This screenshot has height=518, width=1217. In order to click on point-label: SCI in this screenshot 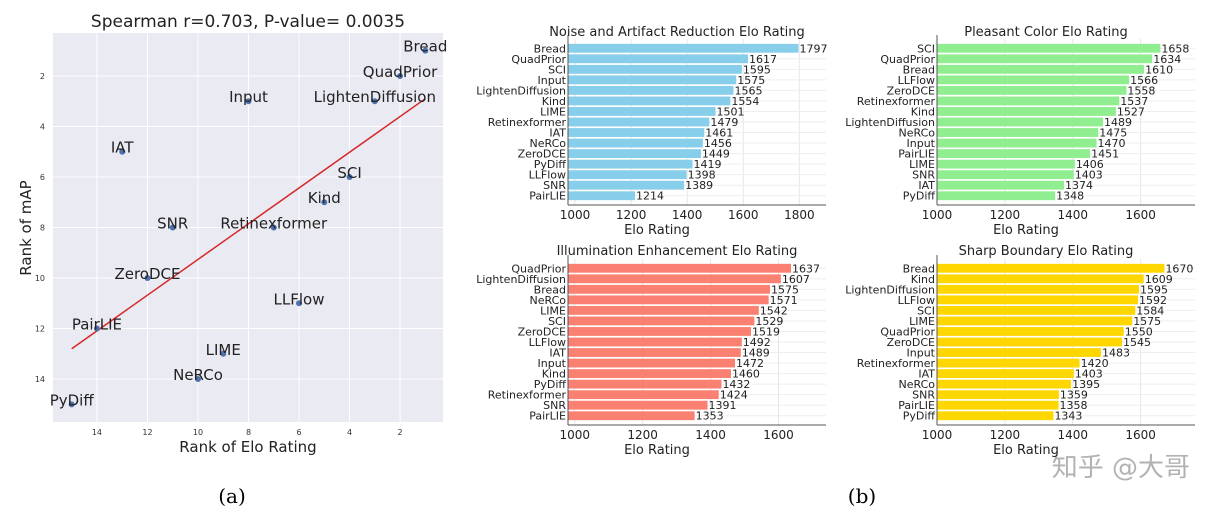, I will do `click(349, 173)`.